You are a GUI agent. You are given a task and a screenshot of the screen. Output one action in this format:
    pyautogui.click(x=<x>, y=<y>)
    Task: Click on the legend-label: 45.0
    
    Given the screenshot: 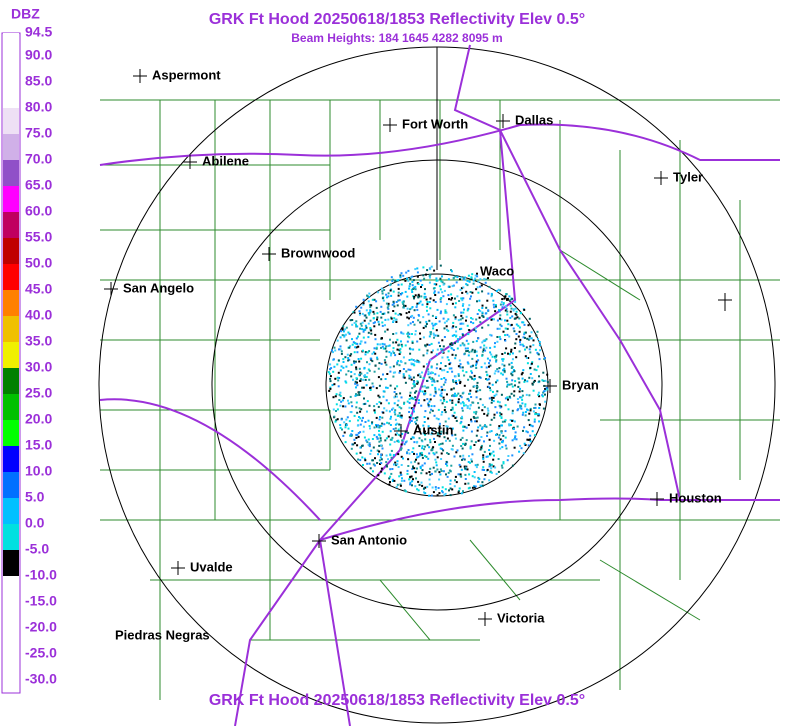 What is the action you would take?
    pyautogui.click(x=38, y=289)
    